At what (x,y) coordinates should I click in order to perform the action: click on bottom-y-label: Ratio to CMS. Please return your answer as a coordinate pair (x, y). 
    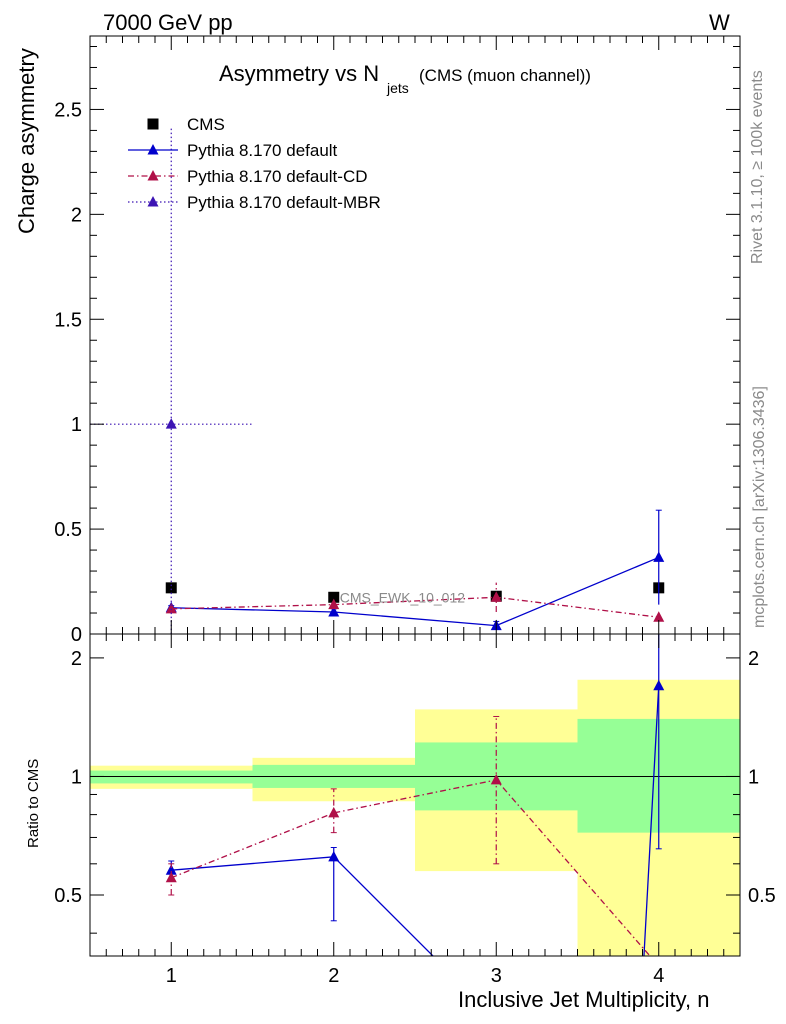
    Looking at the image, I should click on (33, 803).